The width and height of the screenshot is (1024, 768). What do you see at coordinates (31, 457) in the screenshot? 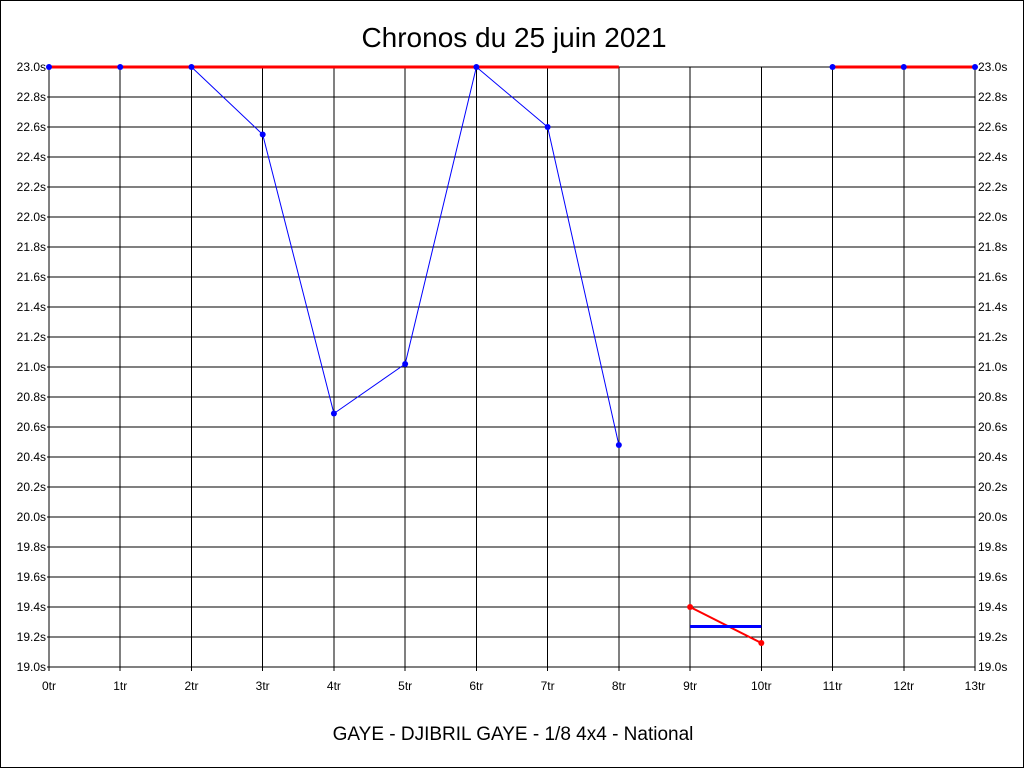
I see `y-tick-label-left: 20.4s` at bounding box center [31, 457].